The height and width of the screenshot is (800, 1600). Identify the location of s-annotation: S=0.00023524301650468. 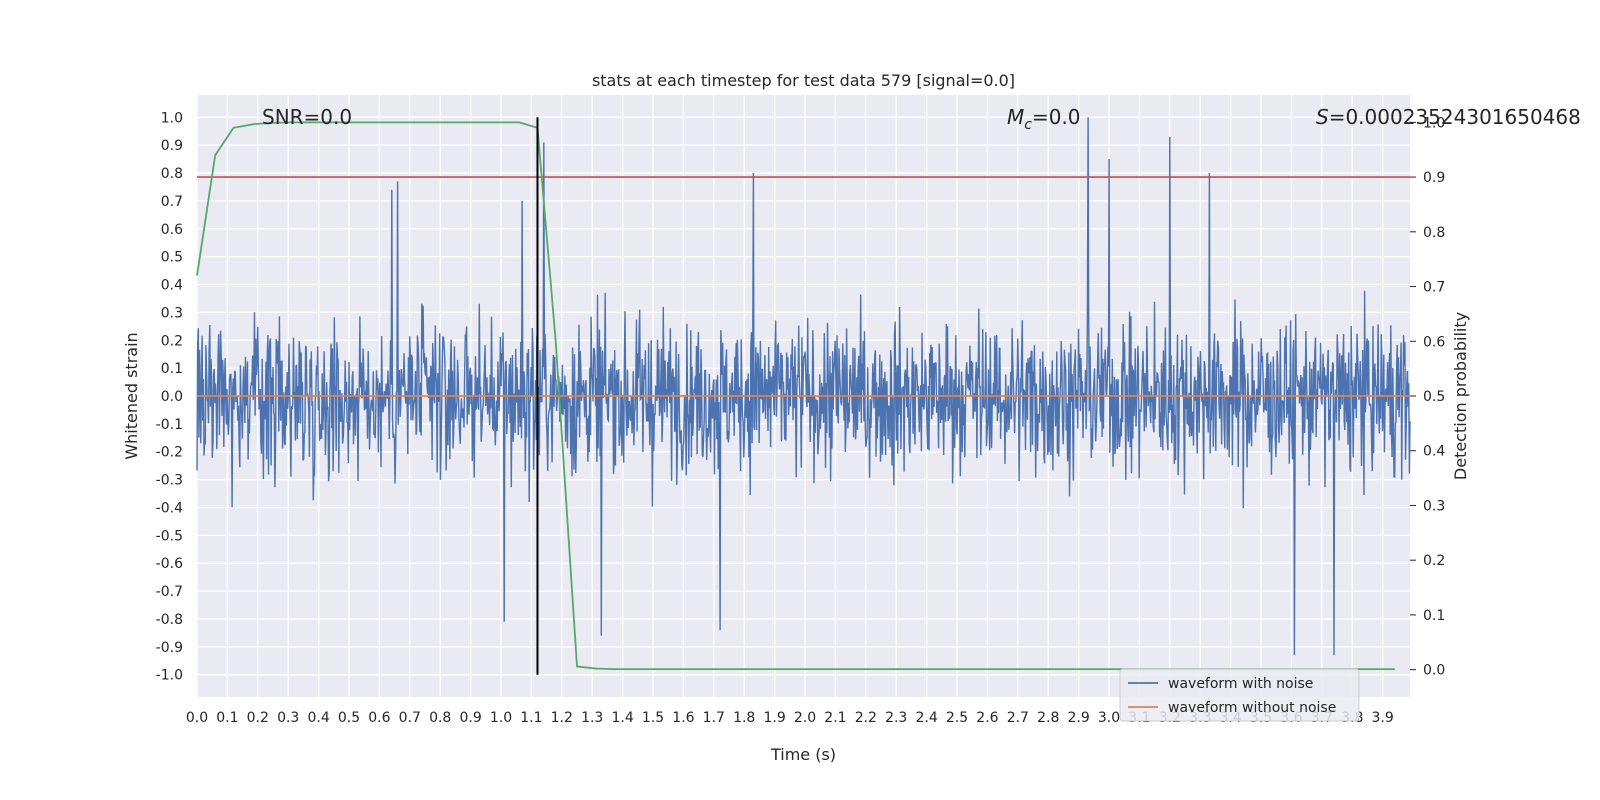
(1448, 117).